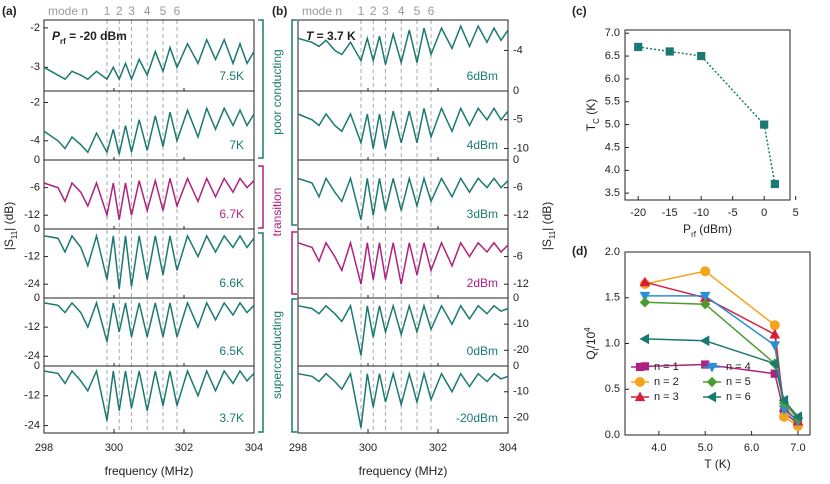 The height and width of the screenshot is (484, 830). Describe the element at coordinates (32, 284) in the screenshot. I see `y-tick-label: -24` at that location.